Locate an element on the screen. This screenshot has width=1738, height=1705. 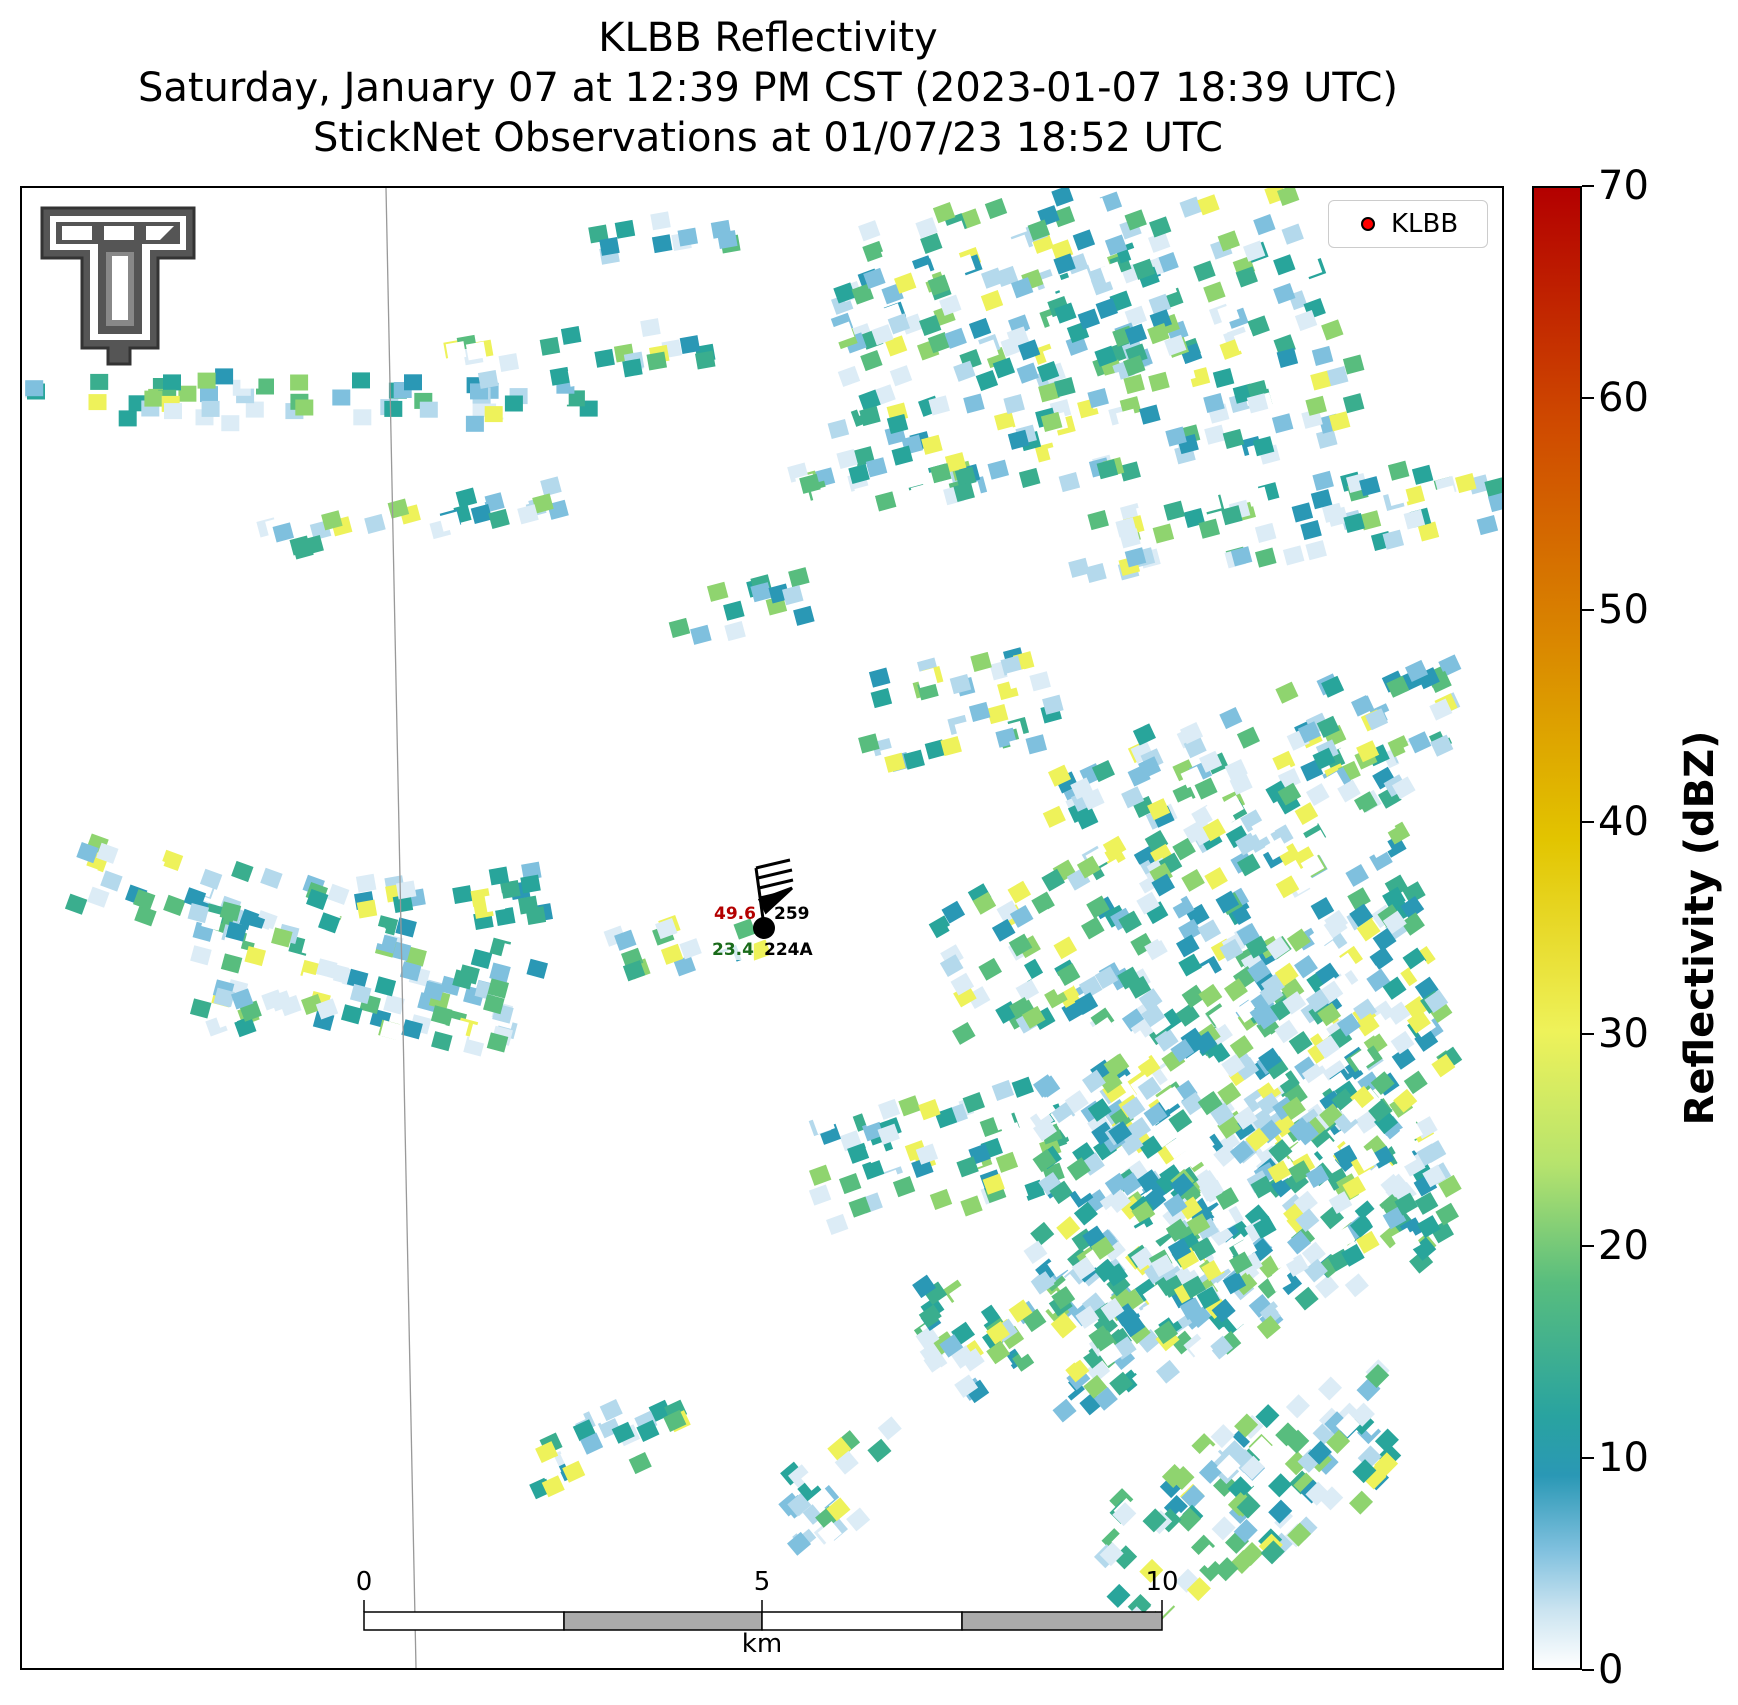
scale-label-10: 10 is located at coordinates (1162, 1582).